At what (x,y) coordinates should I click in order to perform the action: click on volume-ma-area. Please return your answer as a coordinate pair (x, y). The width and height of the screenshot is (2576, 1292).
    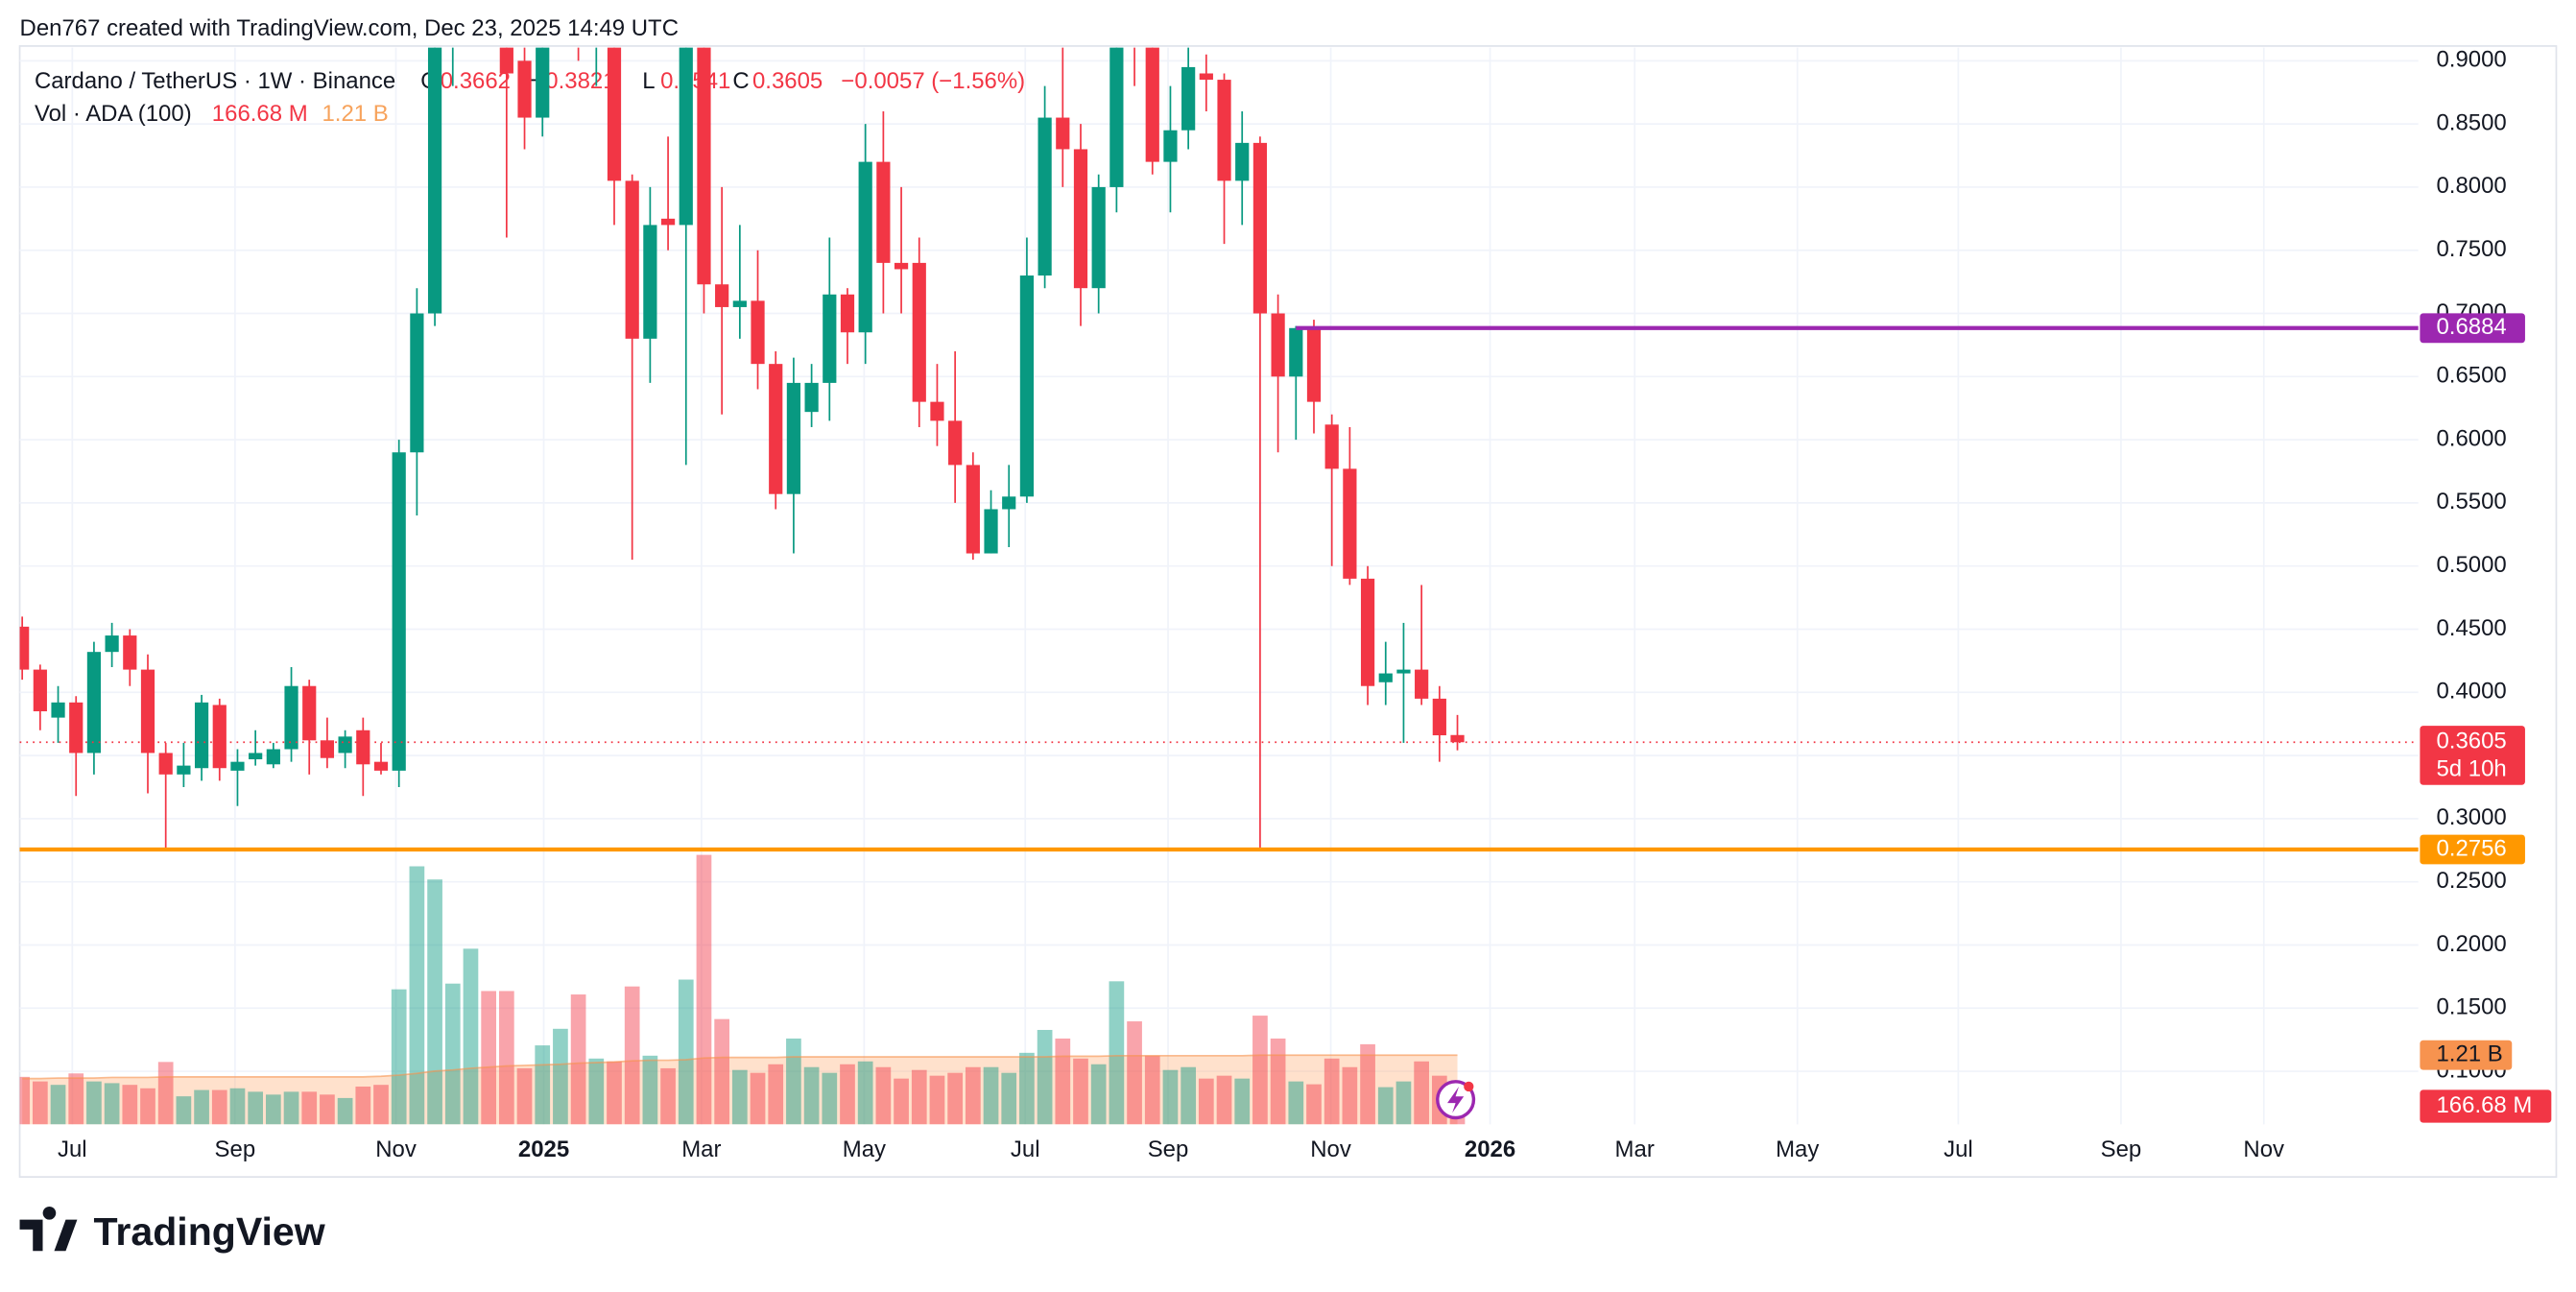
    Looking at the image, I should click on (740, 1090).